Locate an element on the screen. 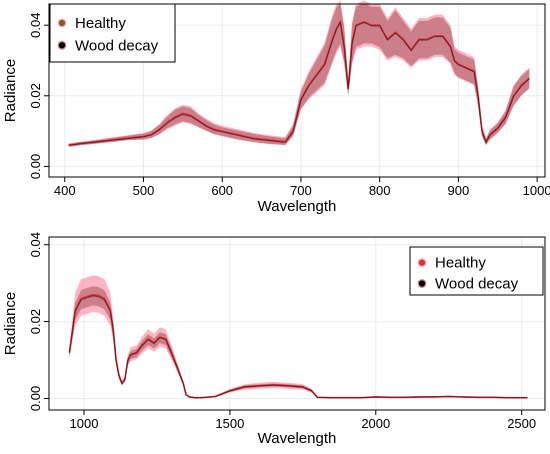 This screenshot has height=454, width=550. top-y-tick-label: 0.00 is located at coordinates (35, 166).